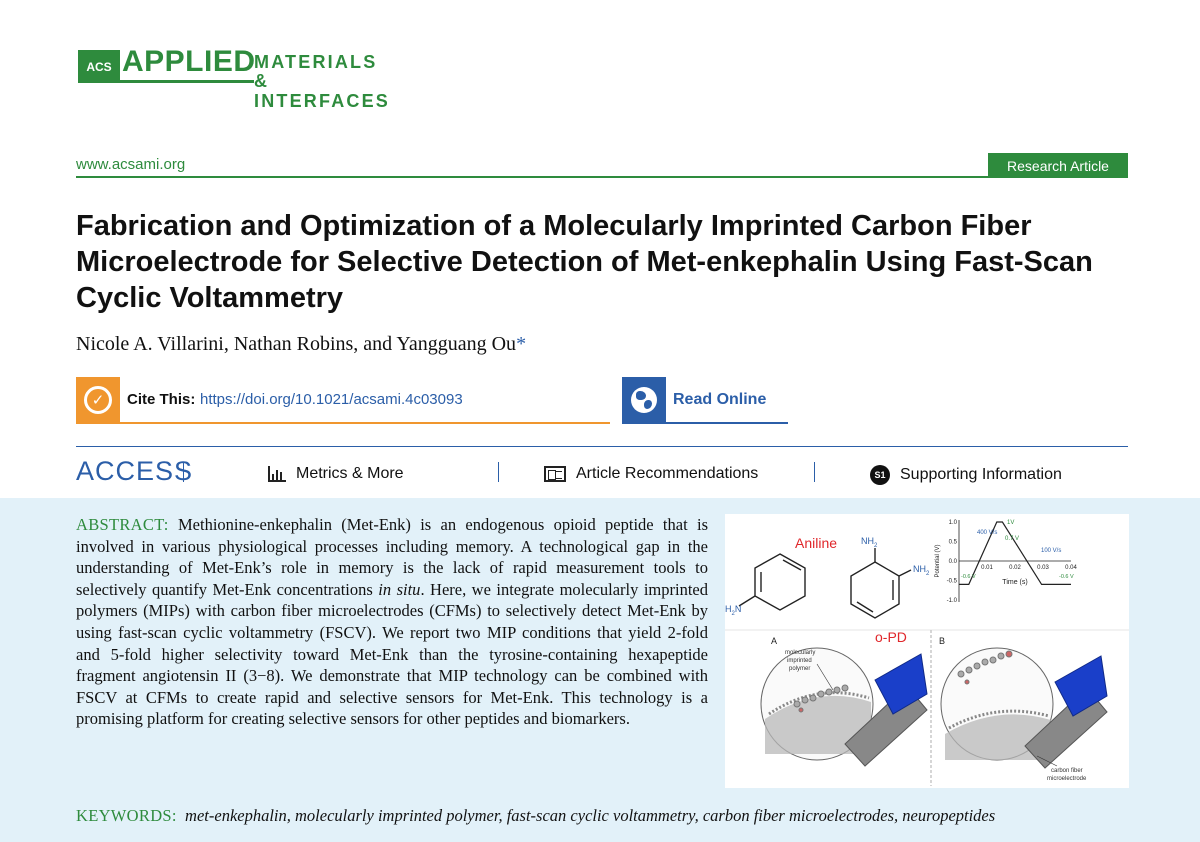  What do you see at coordinates (1051, 551) in the screenshot?
I see `waveform-annotation-return-rate: 100 V/s` at bounding box center [1051, 551].